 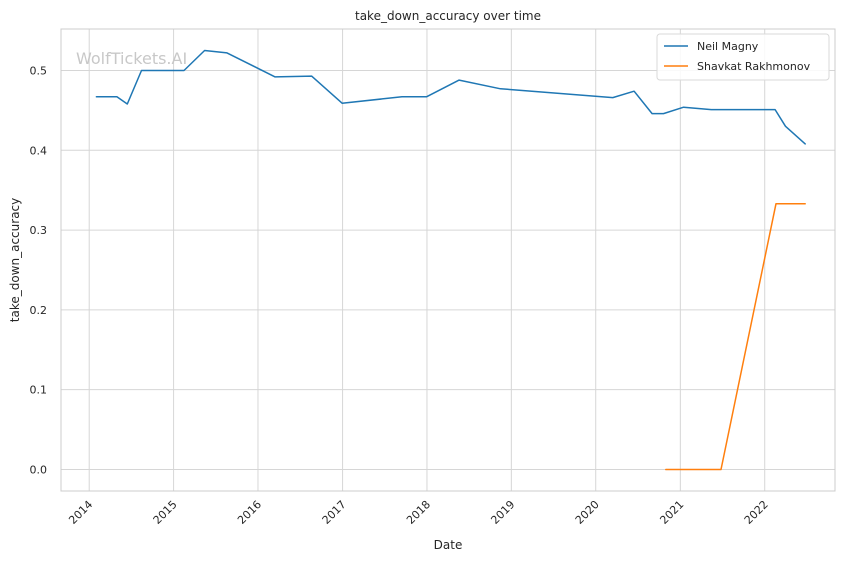 I want to click on y-tick-label: 0.1, so click(x=39, y=390).